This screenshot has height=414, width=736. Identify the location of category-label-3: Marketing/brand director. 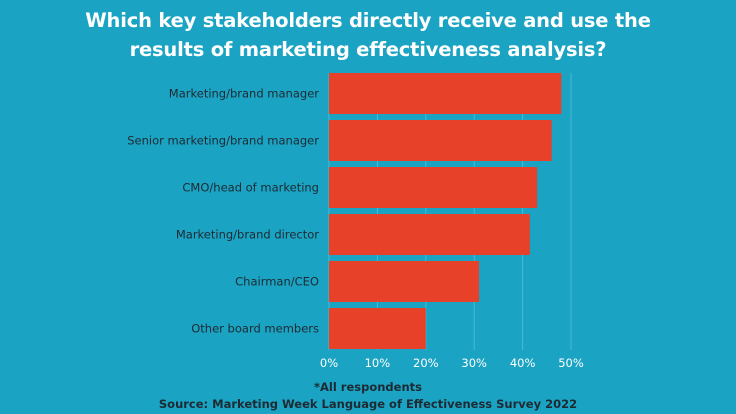
(247, 235).